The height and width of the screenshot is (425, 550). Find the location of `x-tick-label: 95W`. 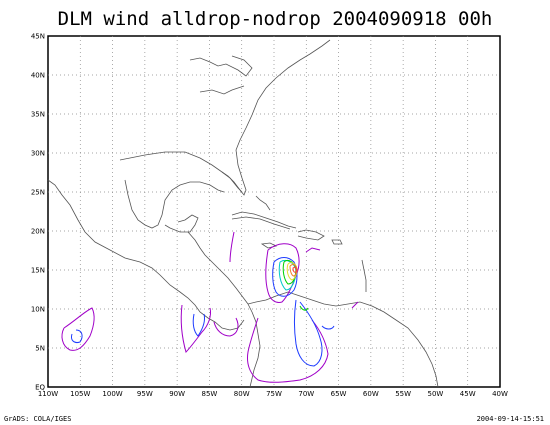

x-tick-label: 95W is located at coordinates (145, 394).